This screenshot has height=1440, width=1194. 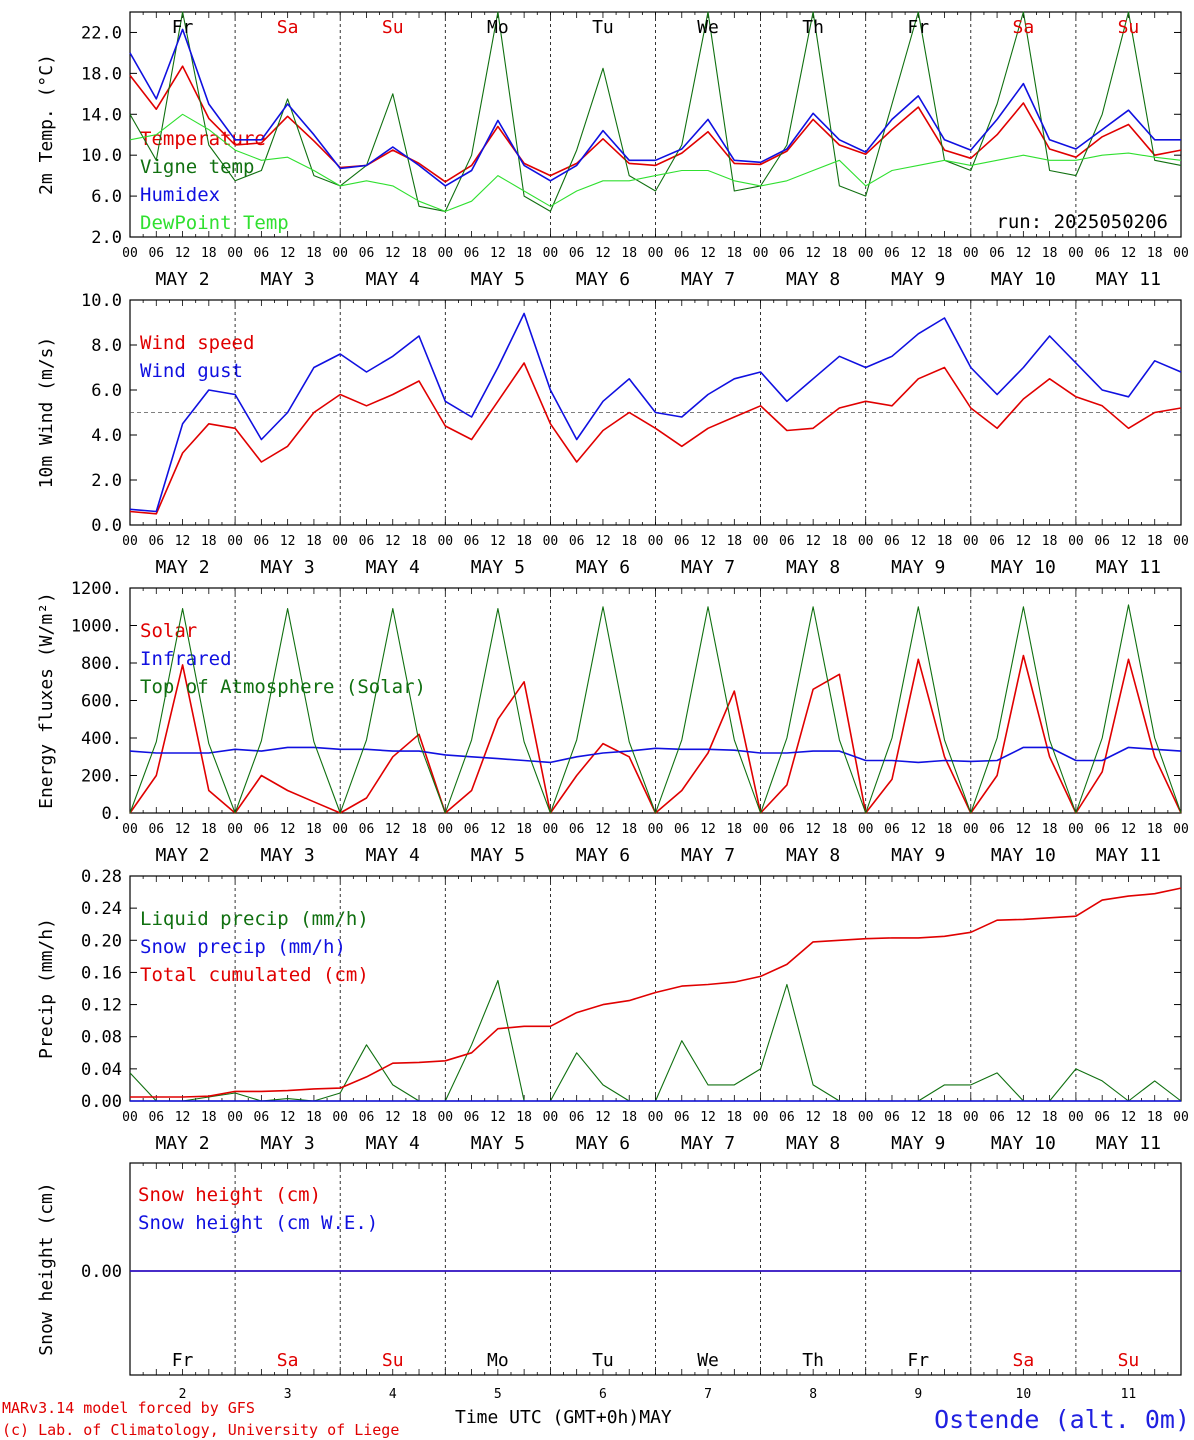 What do you see at coordinates (101, 909) in the screenshot?
I see `y-tick-label: 0.24` at bounding box center [101, 909].